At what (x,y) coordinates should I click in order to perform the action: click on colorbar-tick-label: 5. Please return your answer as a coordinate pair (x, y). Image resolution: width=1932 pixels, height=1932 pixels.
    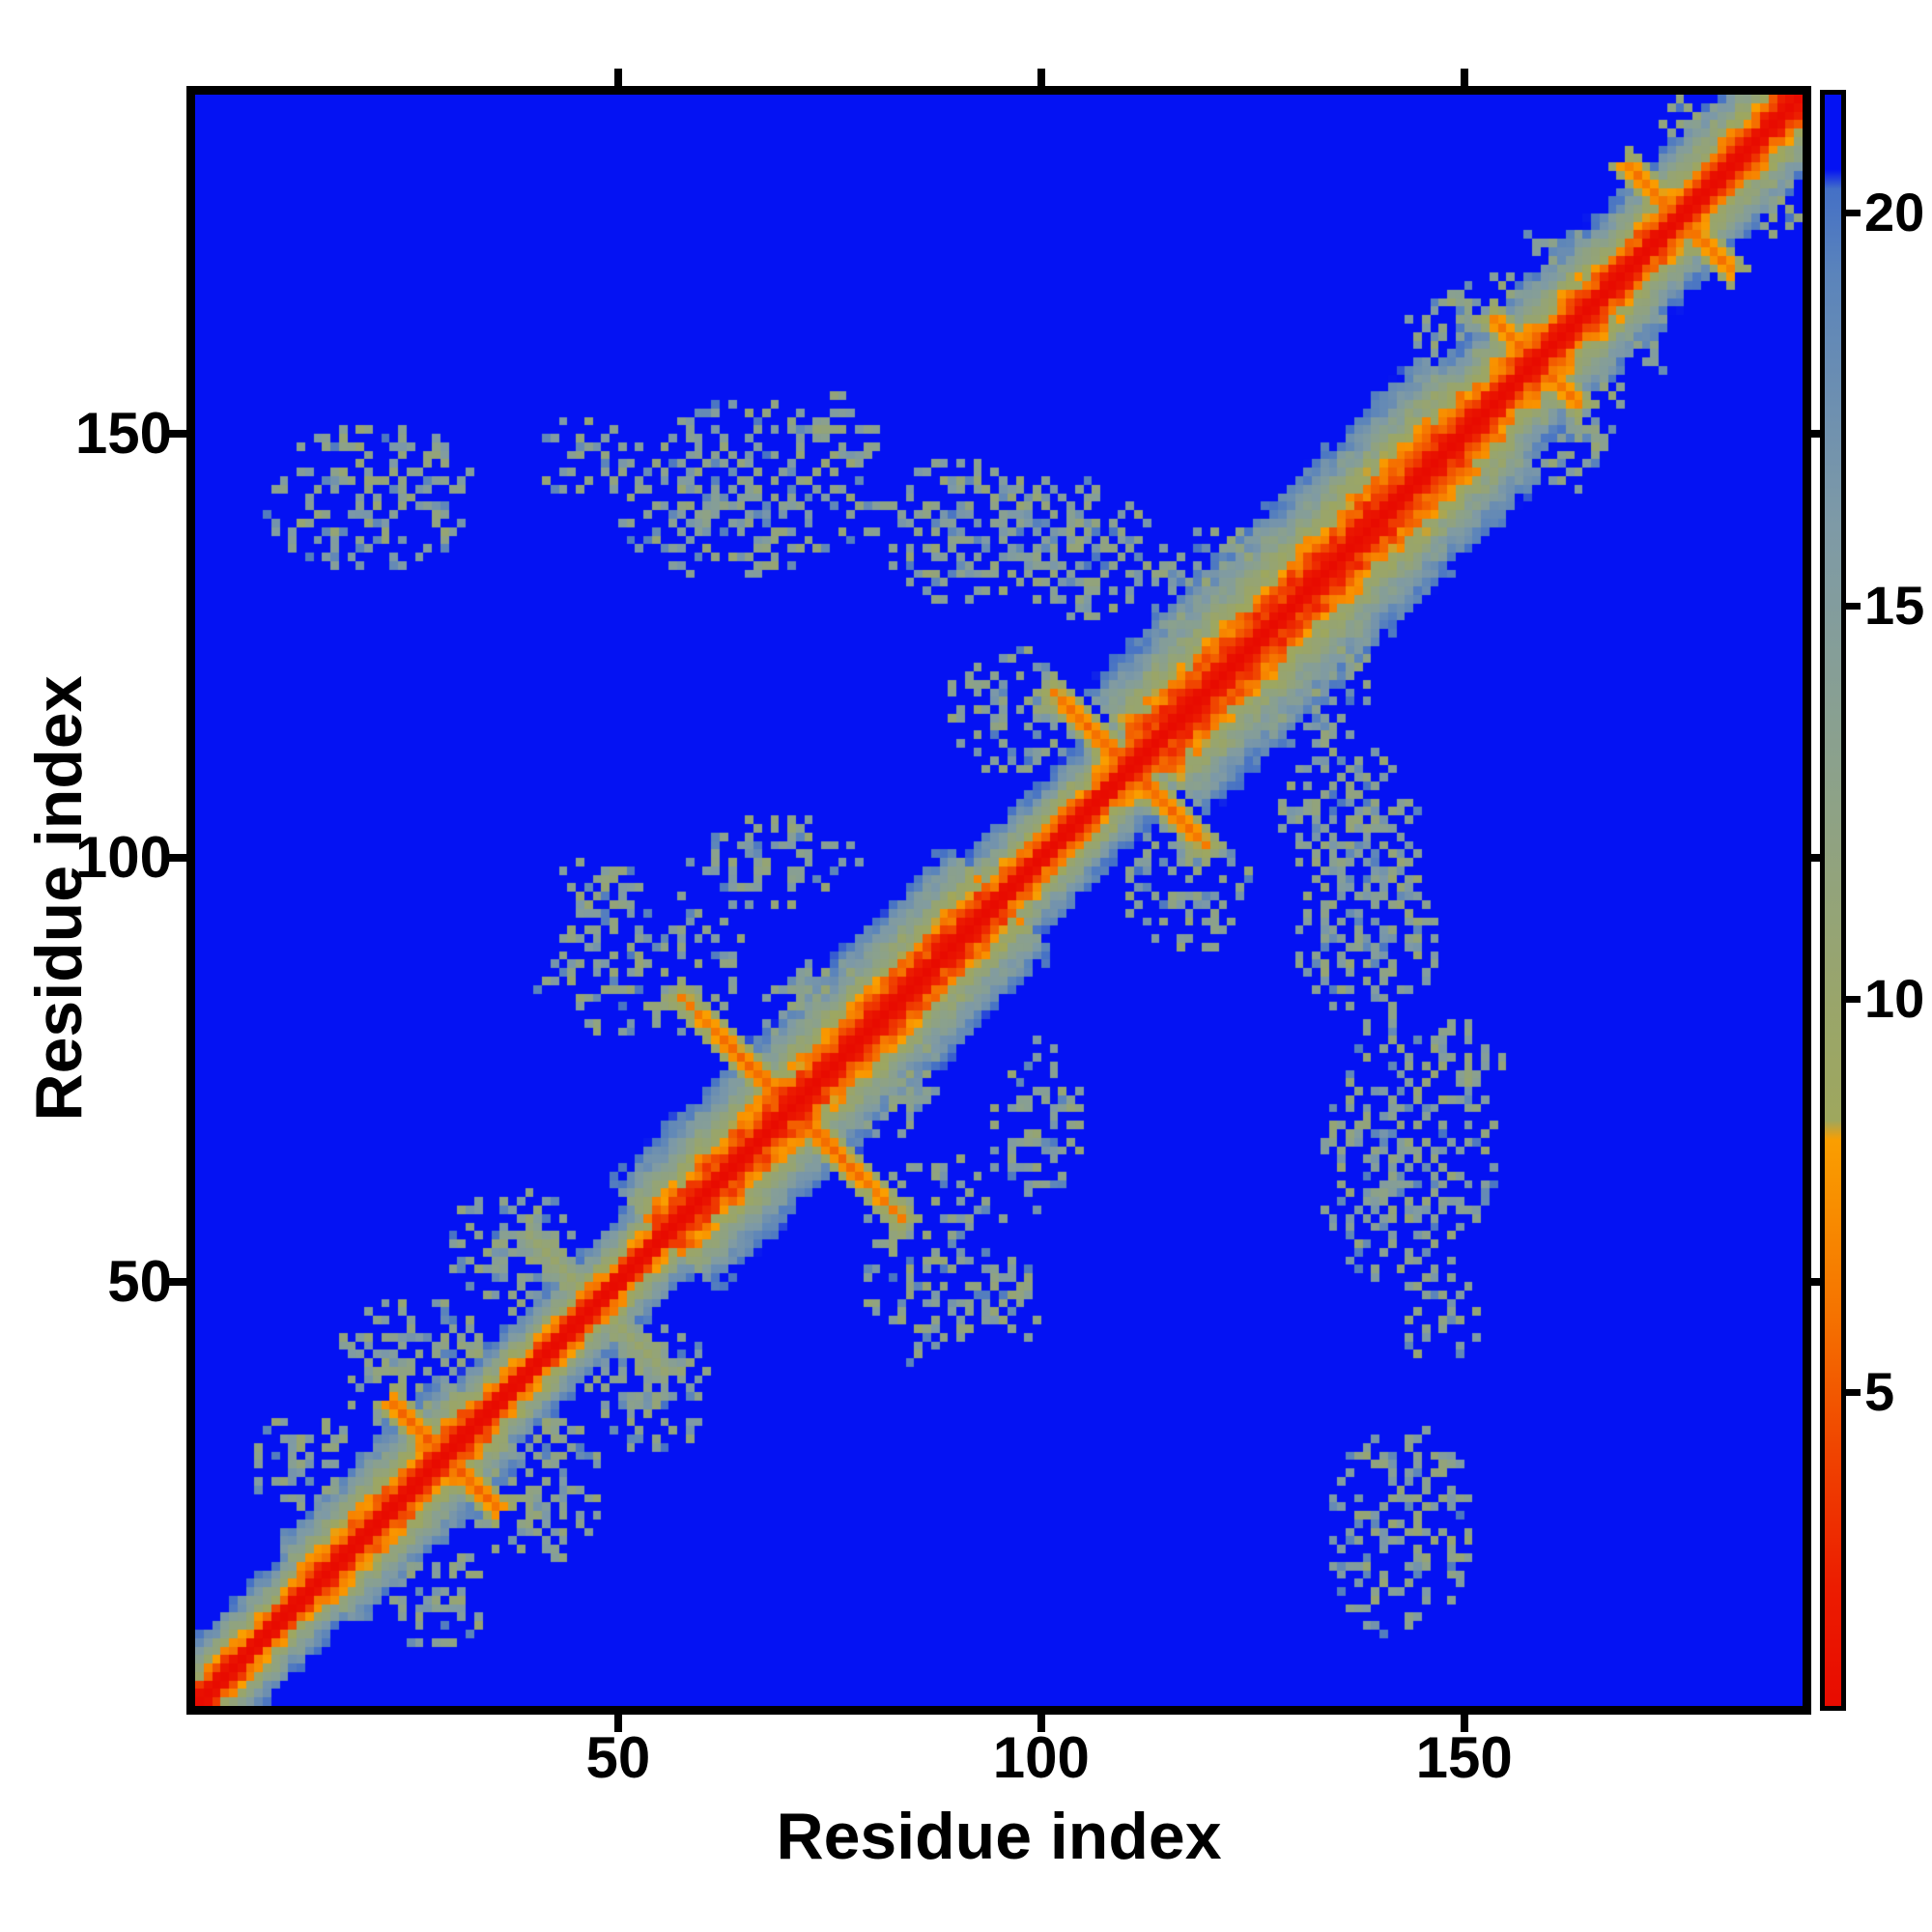
    Looking at the image, I should click on (1879, 1391).